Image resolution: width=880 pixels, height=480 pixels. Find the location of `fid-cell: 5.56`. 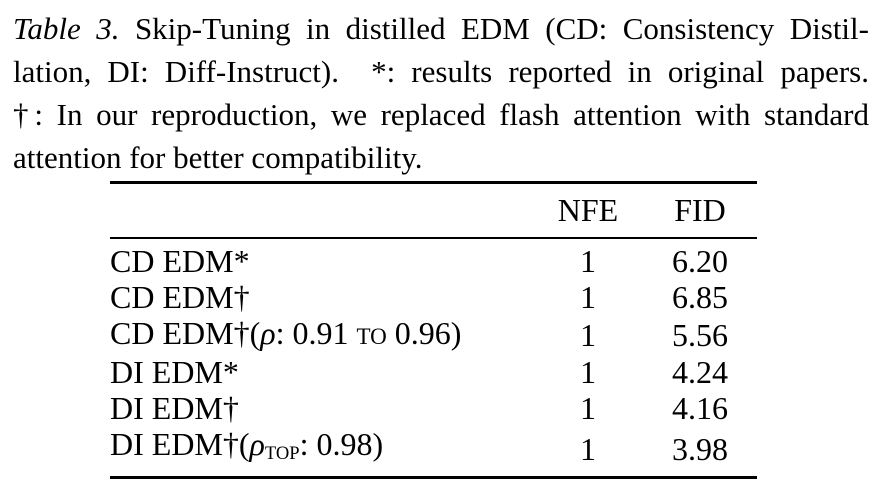

fid-cell: 5.56 is located at coordinates (700, 334).